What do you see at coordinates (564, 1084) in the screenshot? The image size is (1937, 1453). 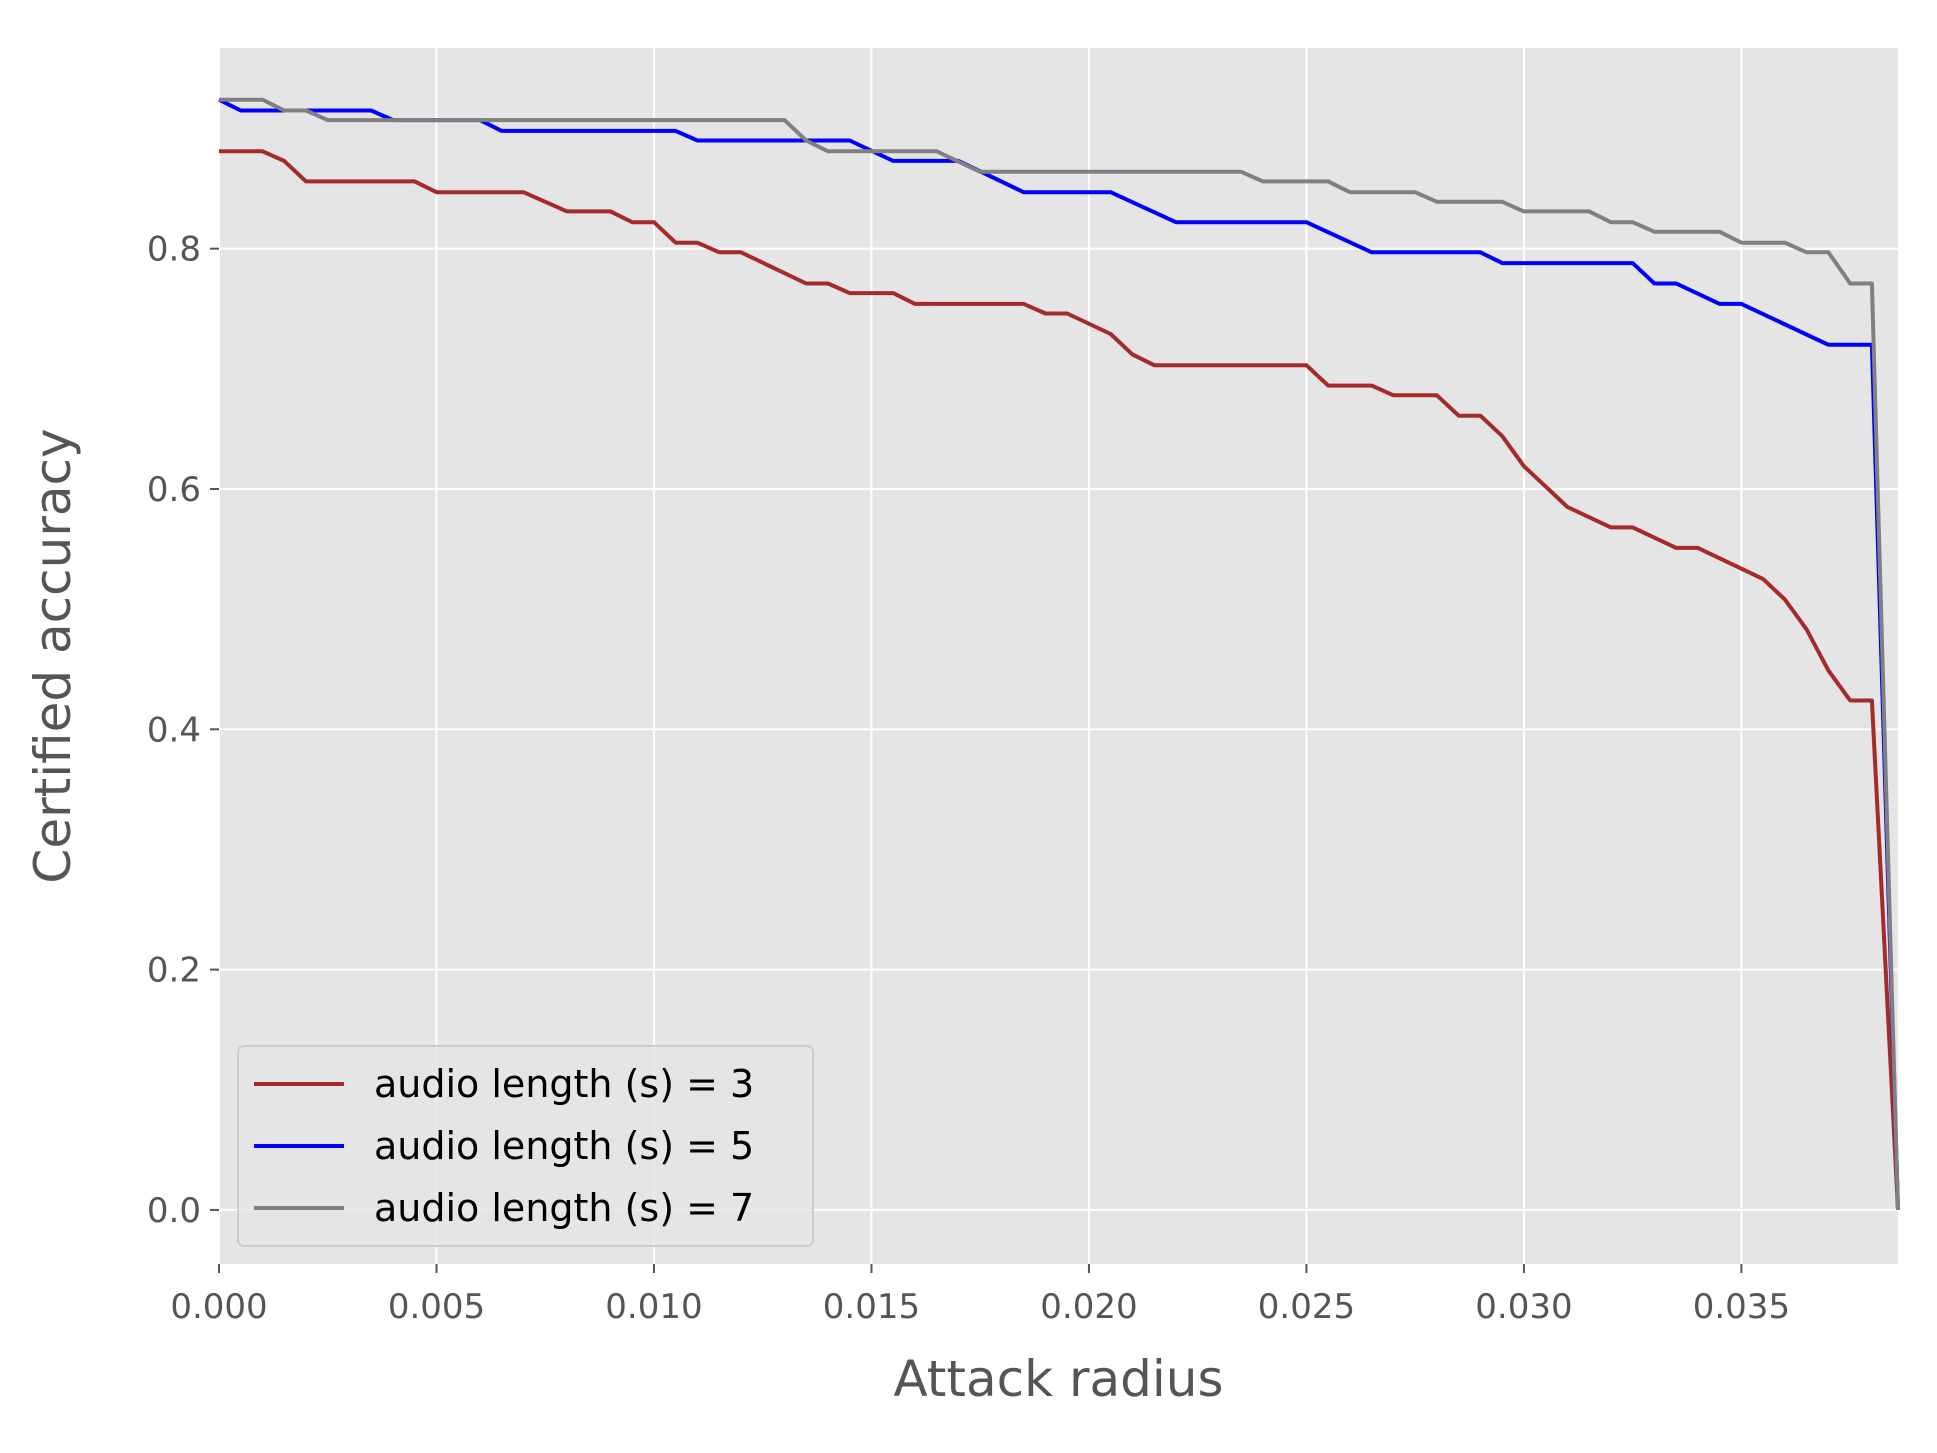 I see `legend-entry-1: audio length (s) = 3` at bounding box center [564, 1084].